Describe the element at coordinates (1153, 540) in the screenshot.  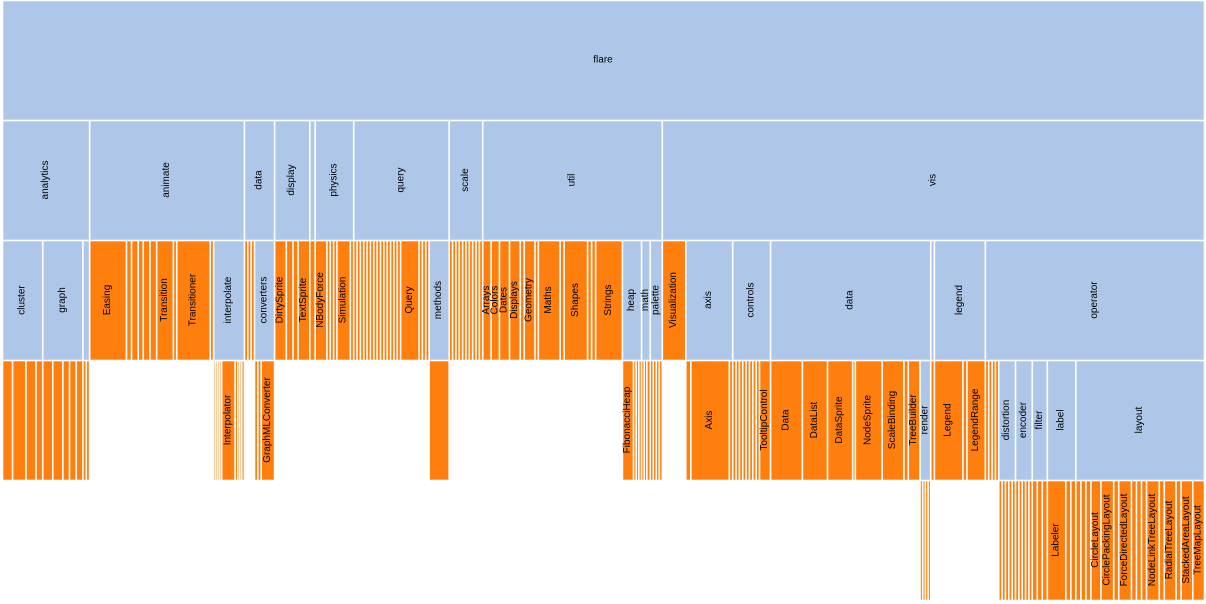
I see `cell-nodelinktreelayout` at that location.